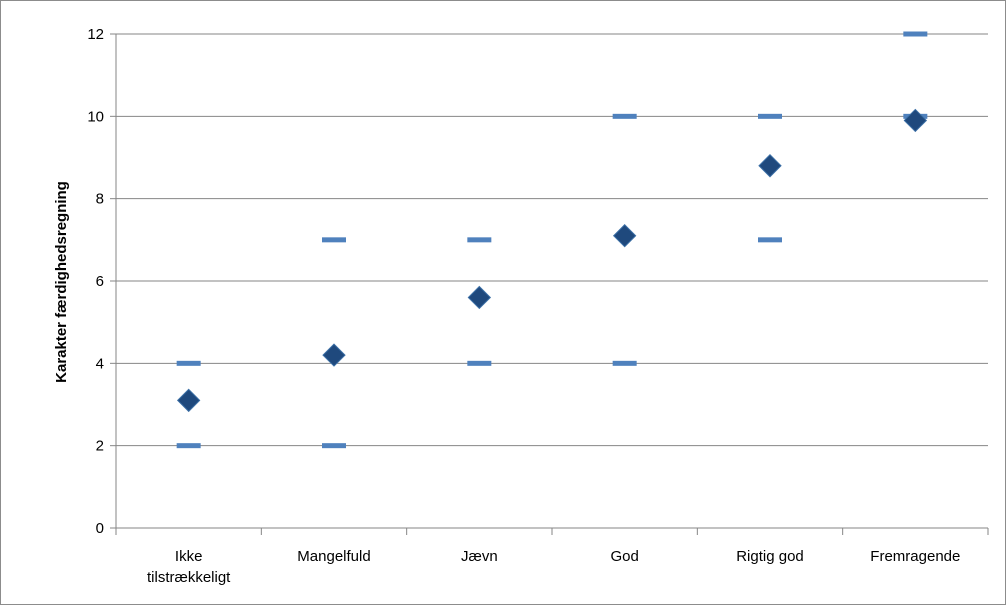  What do you see at coordinates (100, 446) in the screenshot?
I see `y-tick-label-2: 2` at bounding box center [100, 446].